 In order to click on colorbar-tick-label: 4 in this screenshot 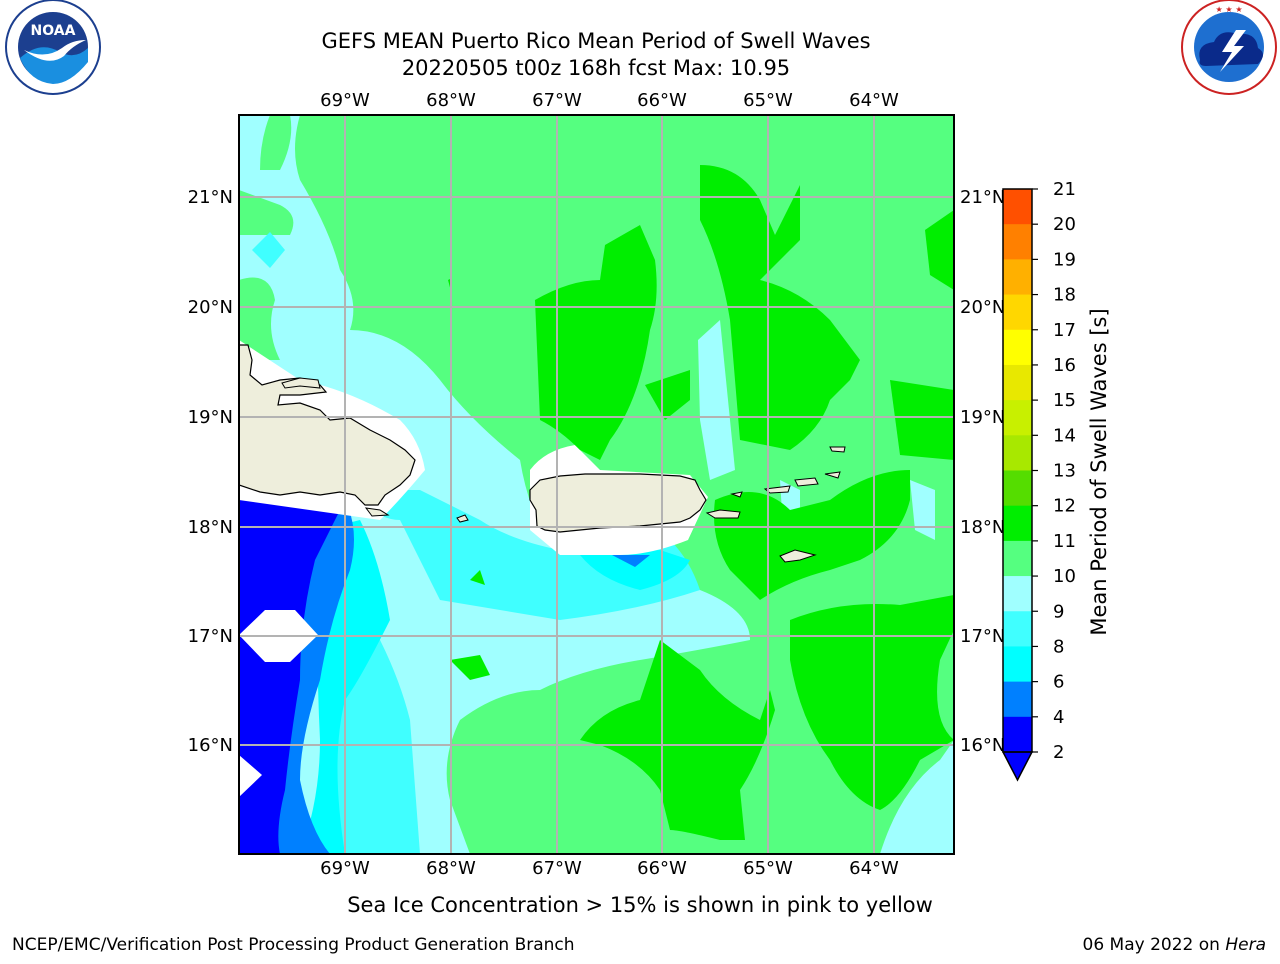, I will do `click(1058, 717)`.